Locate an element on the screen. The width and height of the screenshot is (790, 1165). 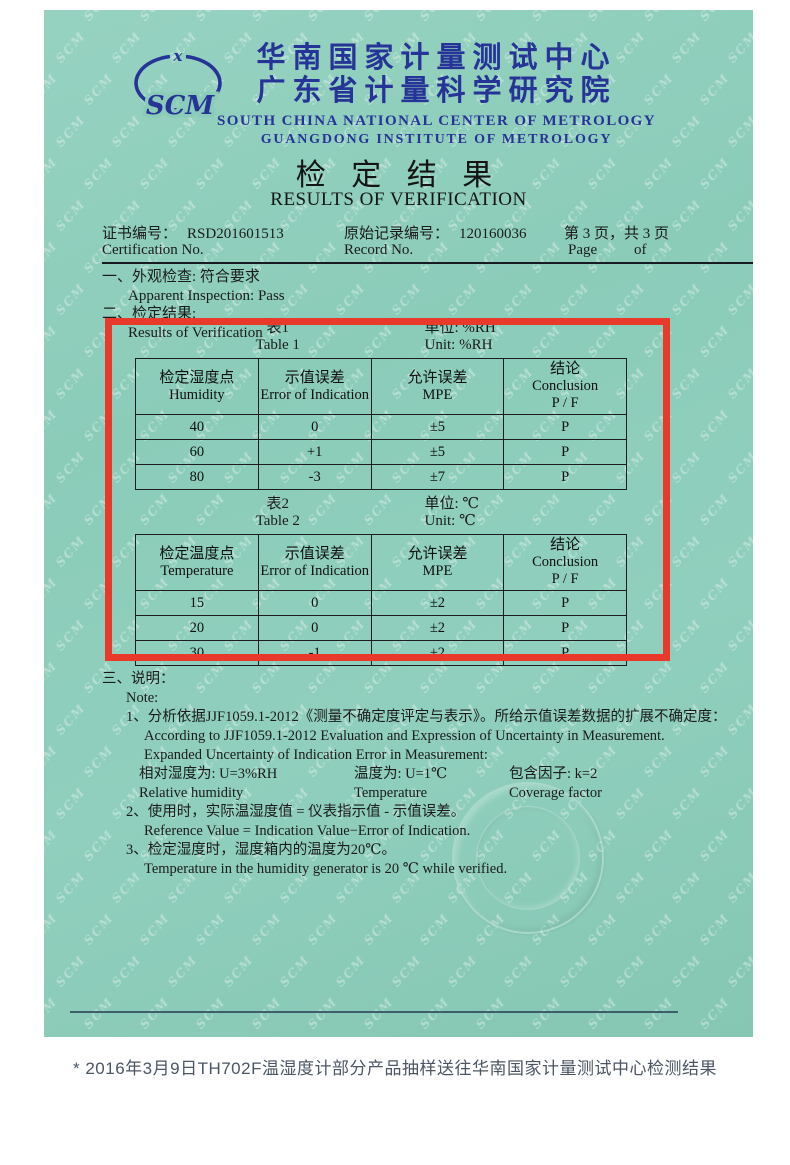
header-error: 示值误差 Error of Indication is located at coordinates (314, 562).